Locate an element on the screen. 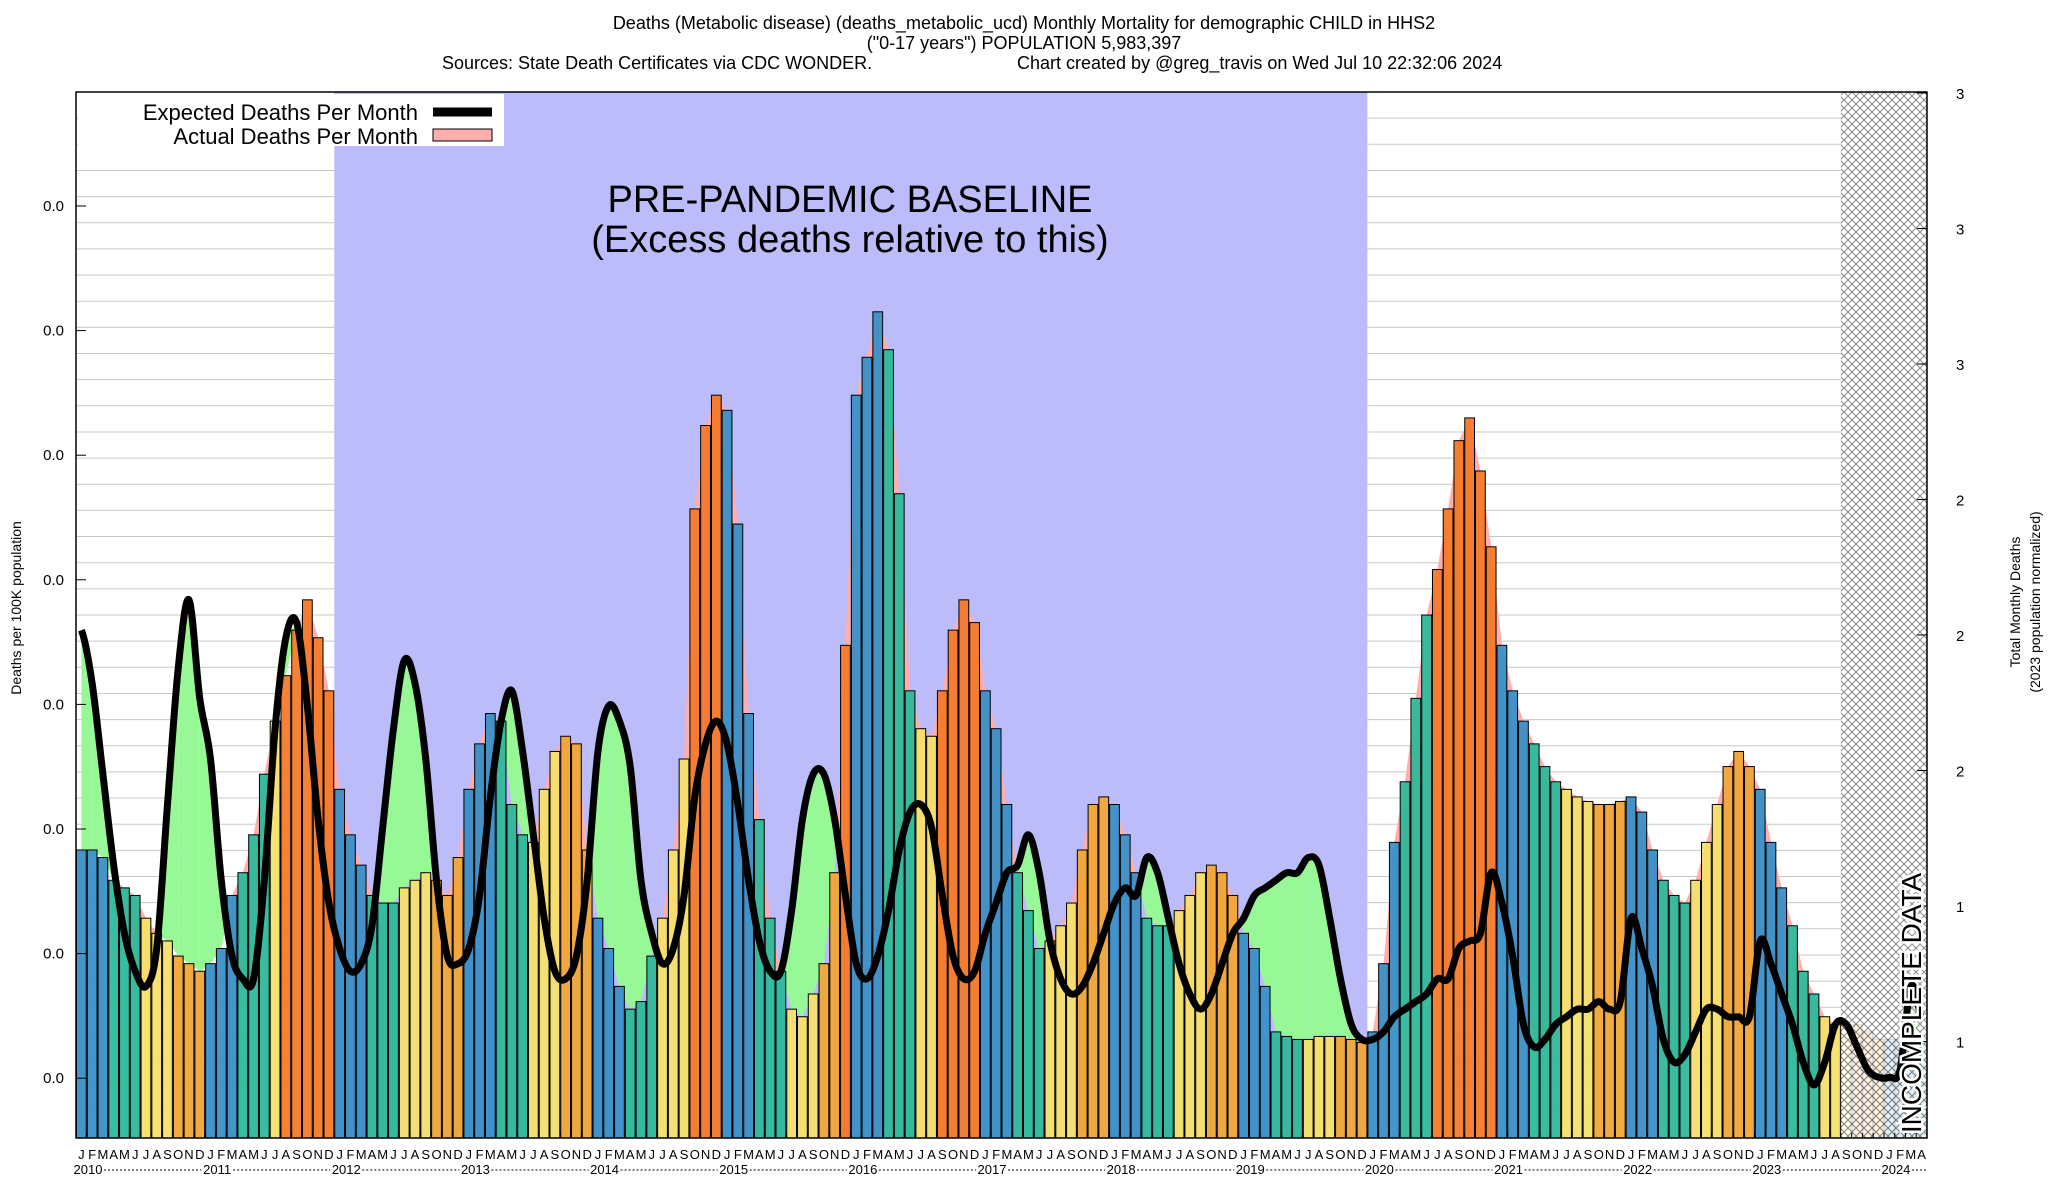 This screenshot has width=2048, height=1200. year-label: 2024 is located at coordinates (1895, 1169).